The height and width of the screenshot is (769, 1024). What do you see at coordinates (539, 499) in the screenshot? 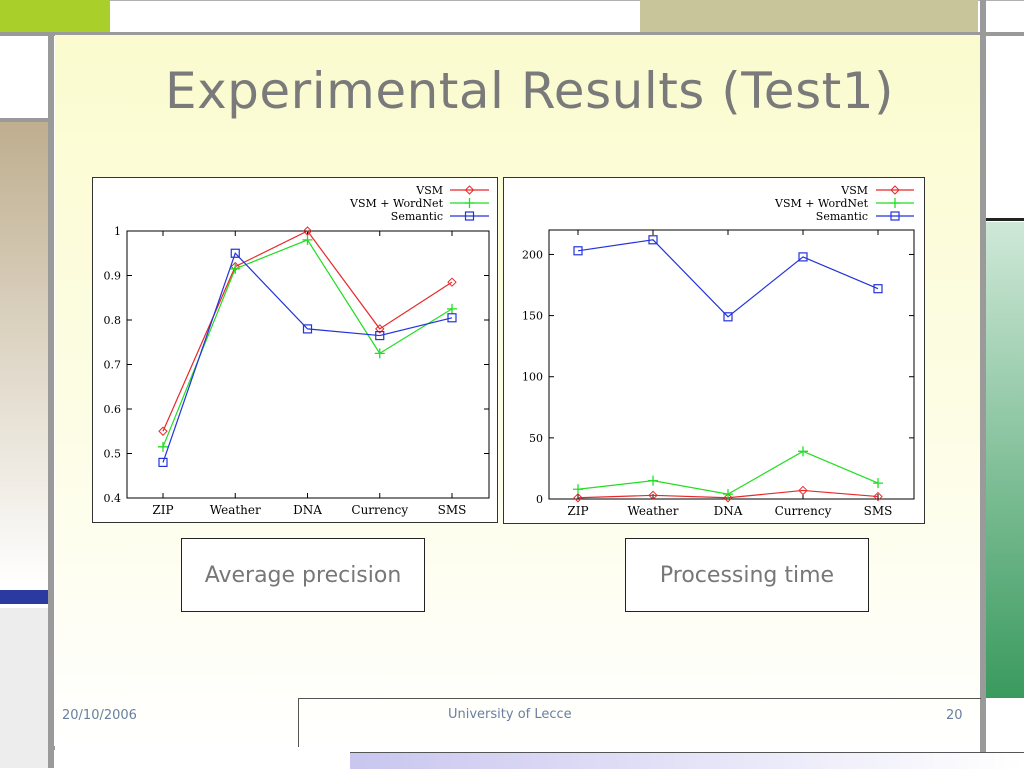
I see `y-tick-label: 0` at bounding box center [539, 499].